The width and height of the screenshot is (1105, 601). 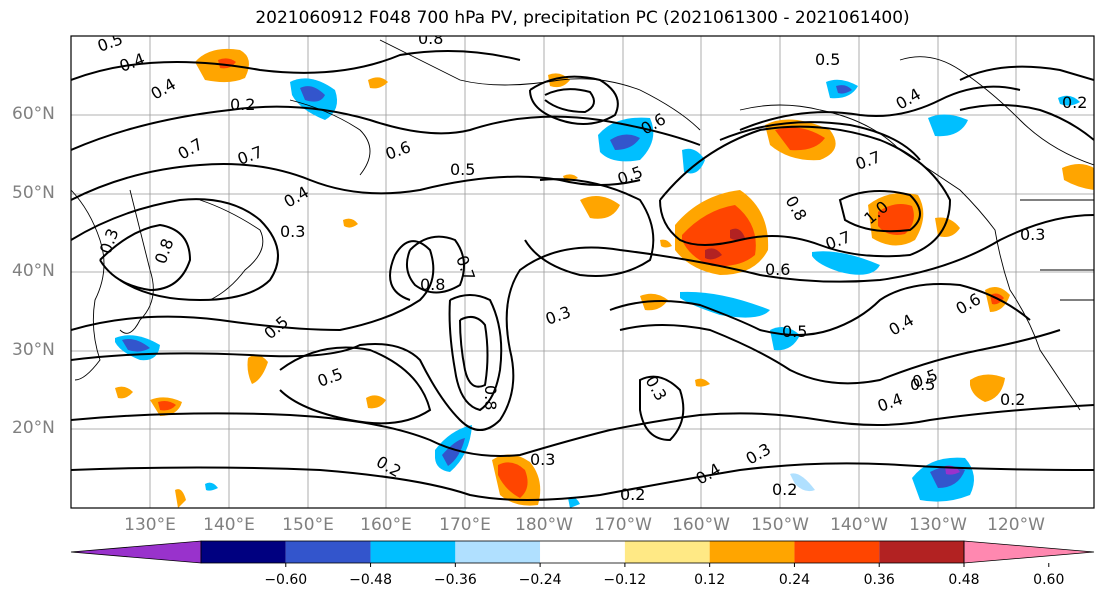 What do you see at coordinates (544, 525) in the screenshot?
I see `longitude-label: 180°W` at bounding box center [544, 525].